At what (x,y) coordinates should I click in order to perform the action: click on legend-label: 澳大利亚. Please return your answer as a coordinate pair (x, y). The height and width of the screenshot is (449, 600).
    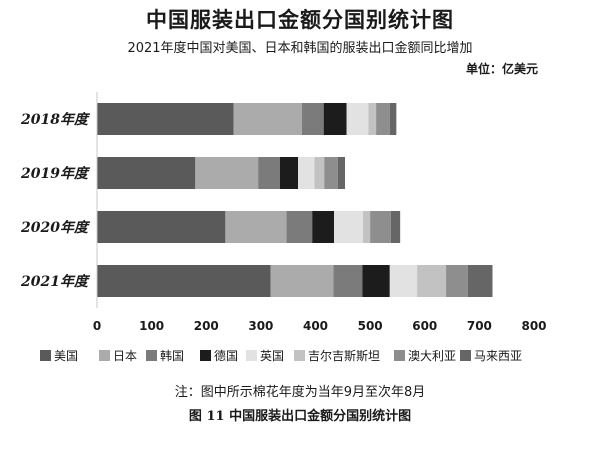
    Looking at the image, I should click on (432, 356).